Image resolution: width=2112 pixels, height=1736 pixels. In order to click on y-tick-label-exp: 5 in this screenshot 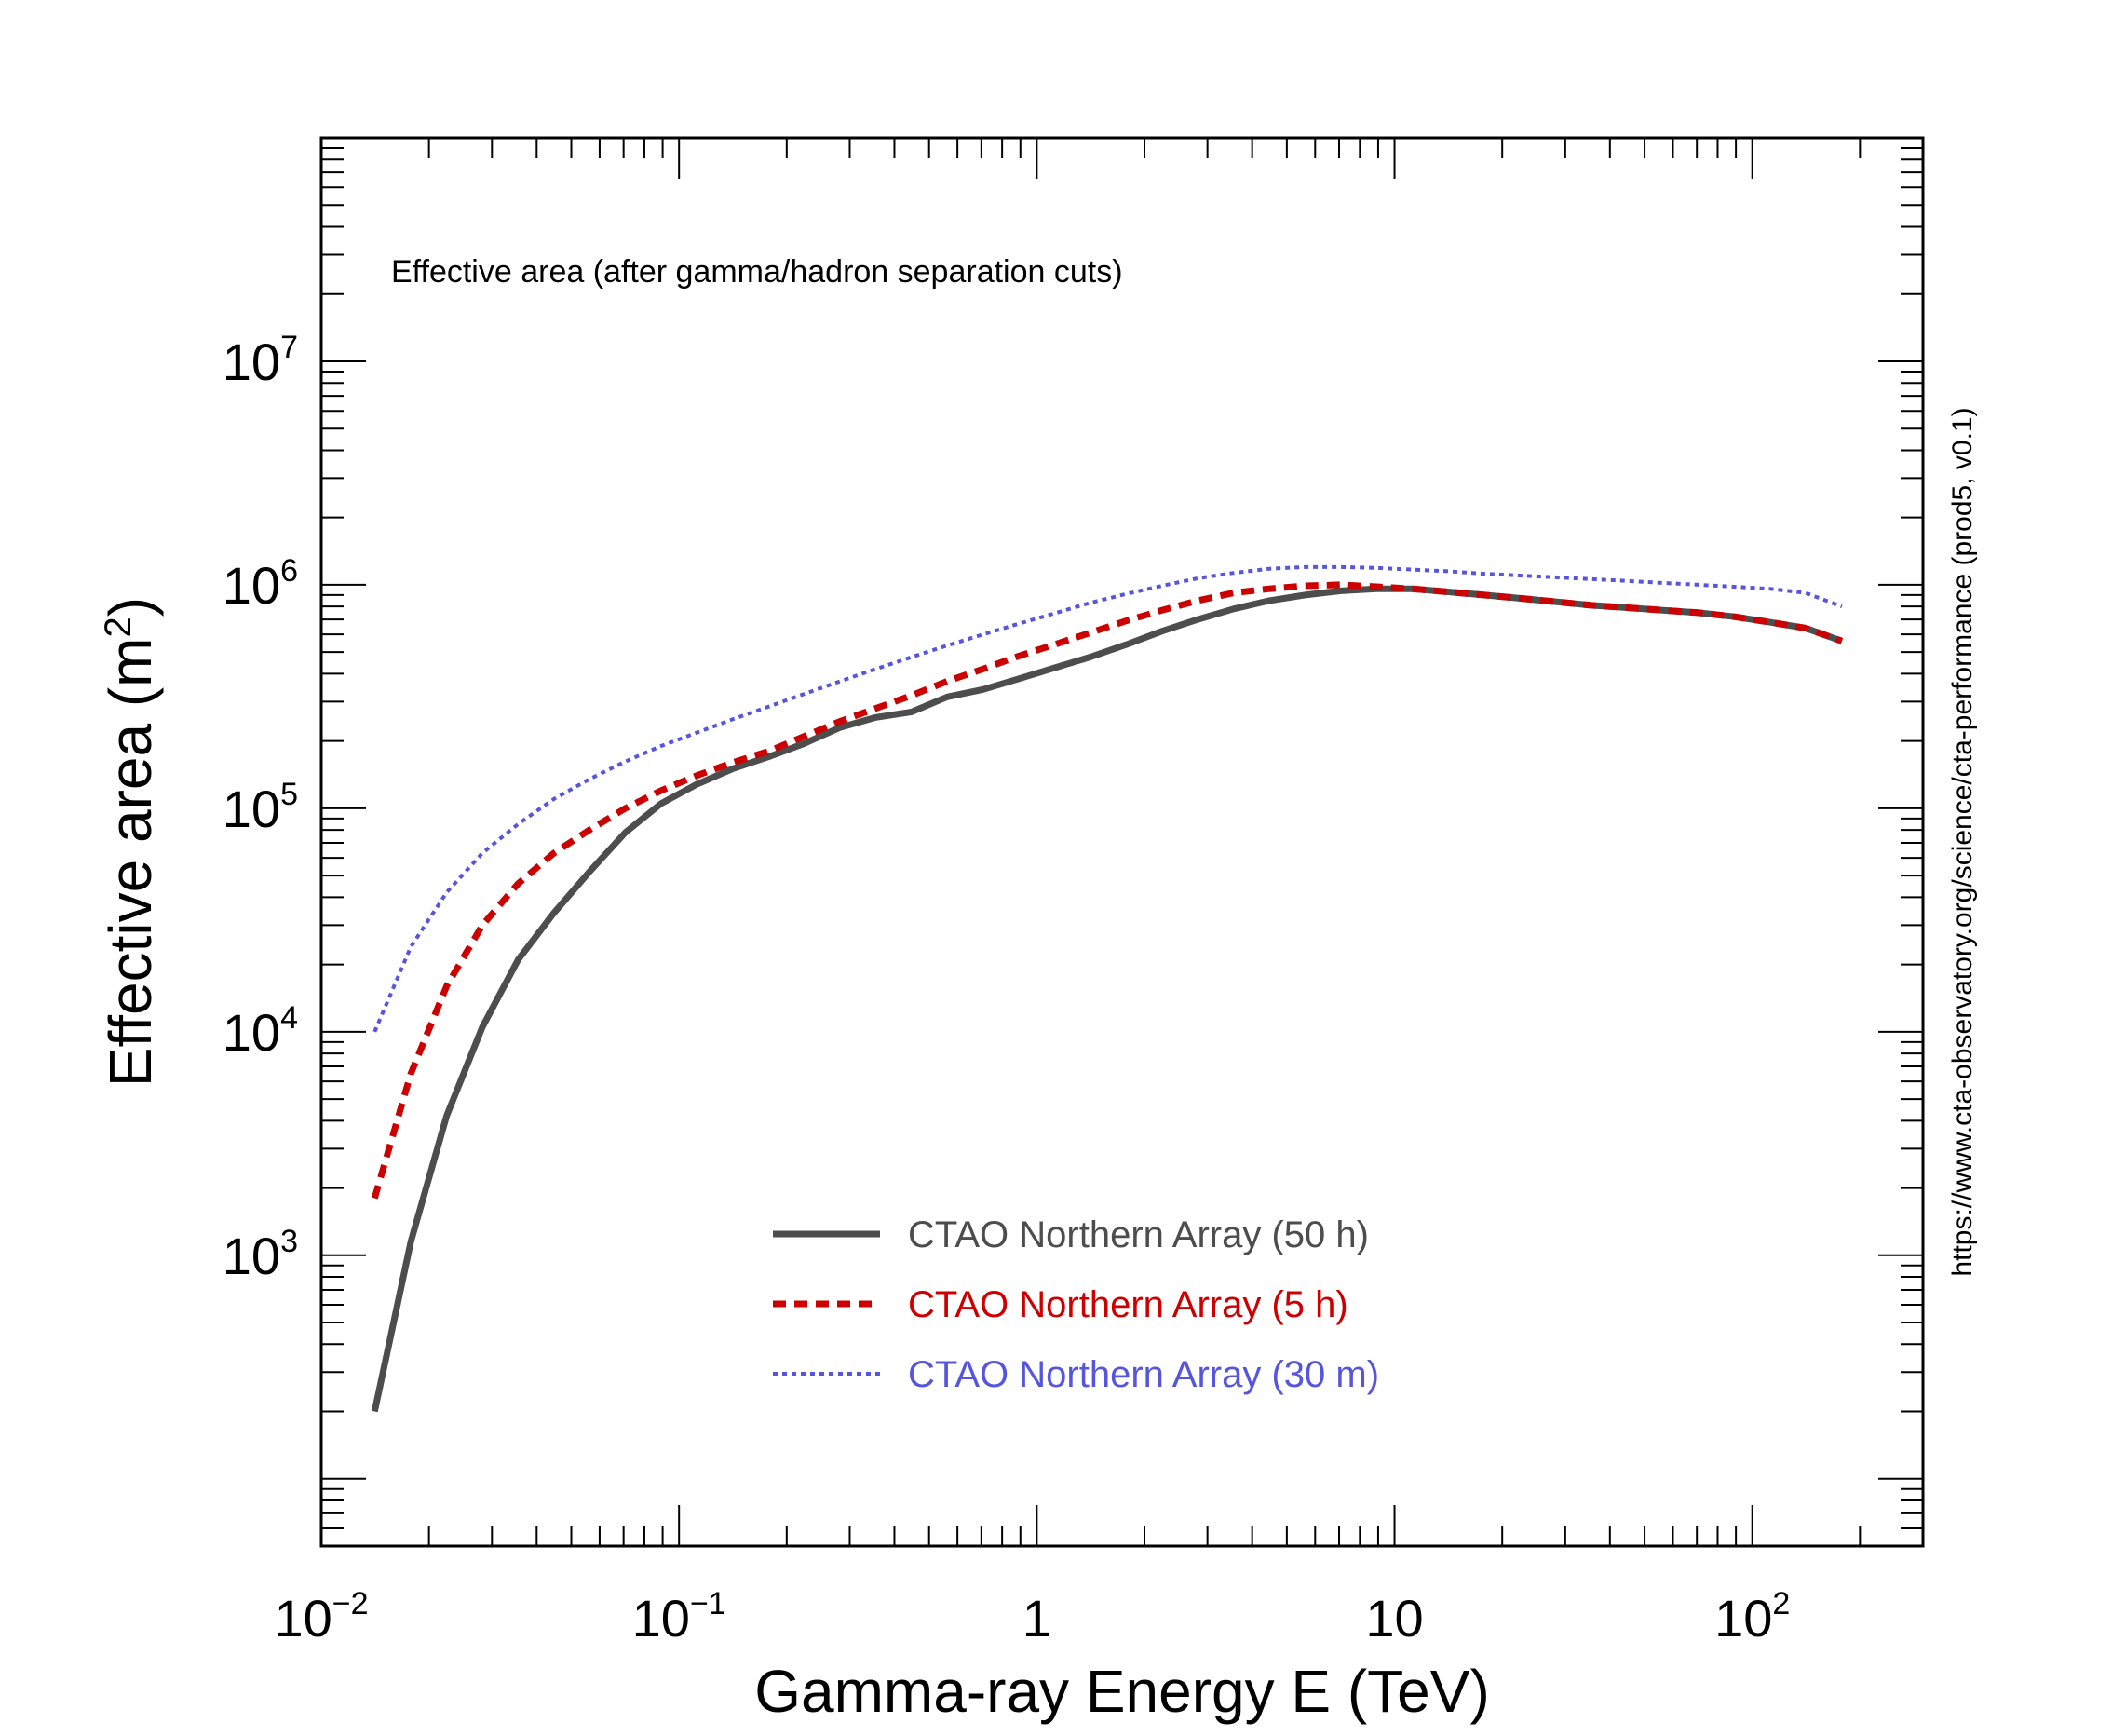, I will do `click(289, 794)`.